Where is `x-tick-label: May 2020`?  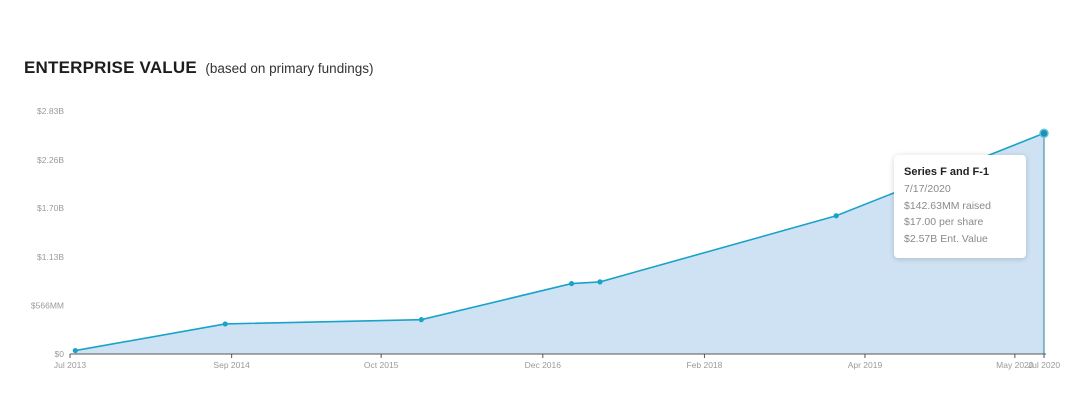 x-tick-label: May 2020 is located at coordinates (1015, 365).